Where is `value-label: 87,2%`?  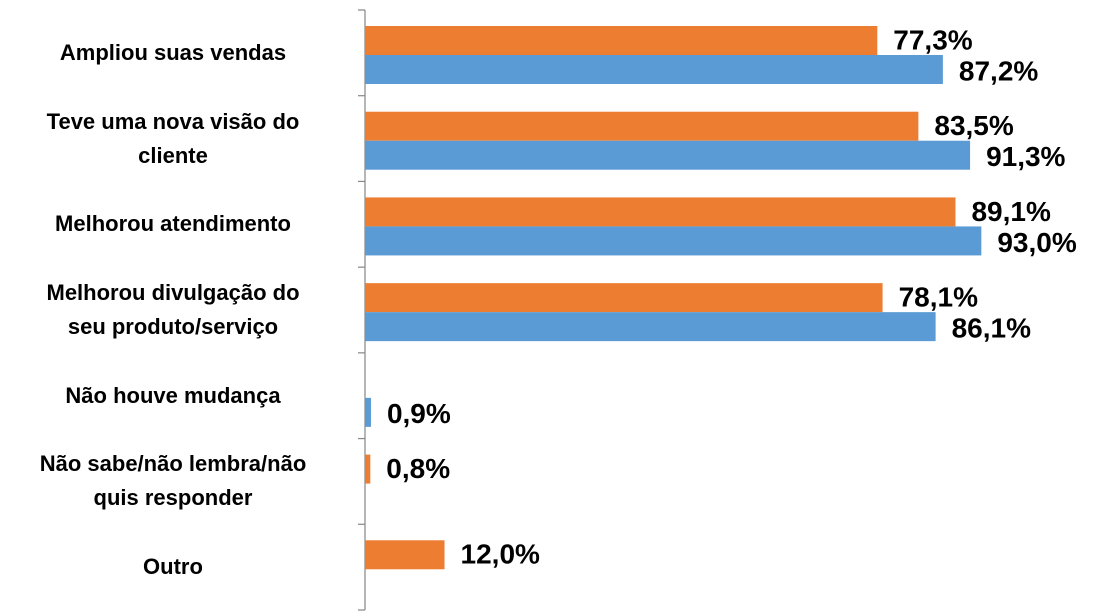
value-label: 87,2% is located at coordinates (998, 70).